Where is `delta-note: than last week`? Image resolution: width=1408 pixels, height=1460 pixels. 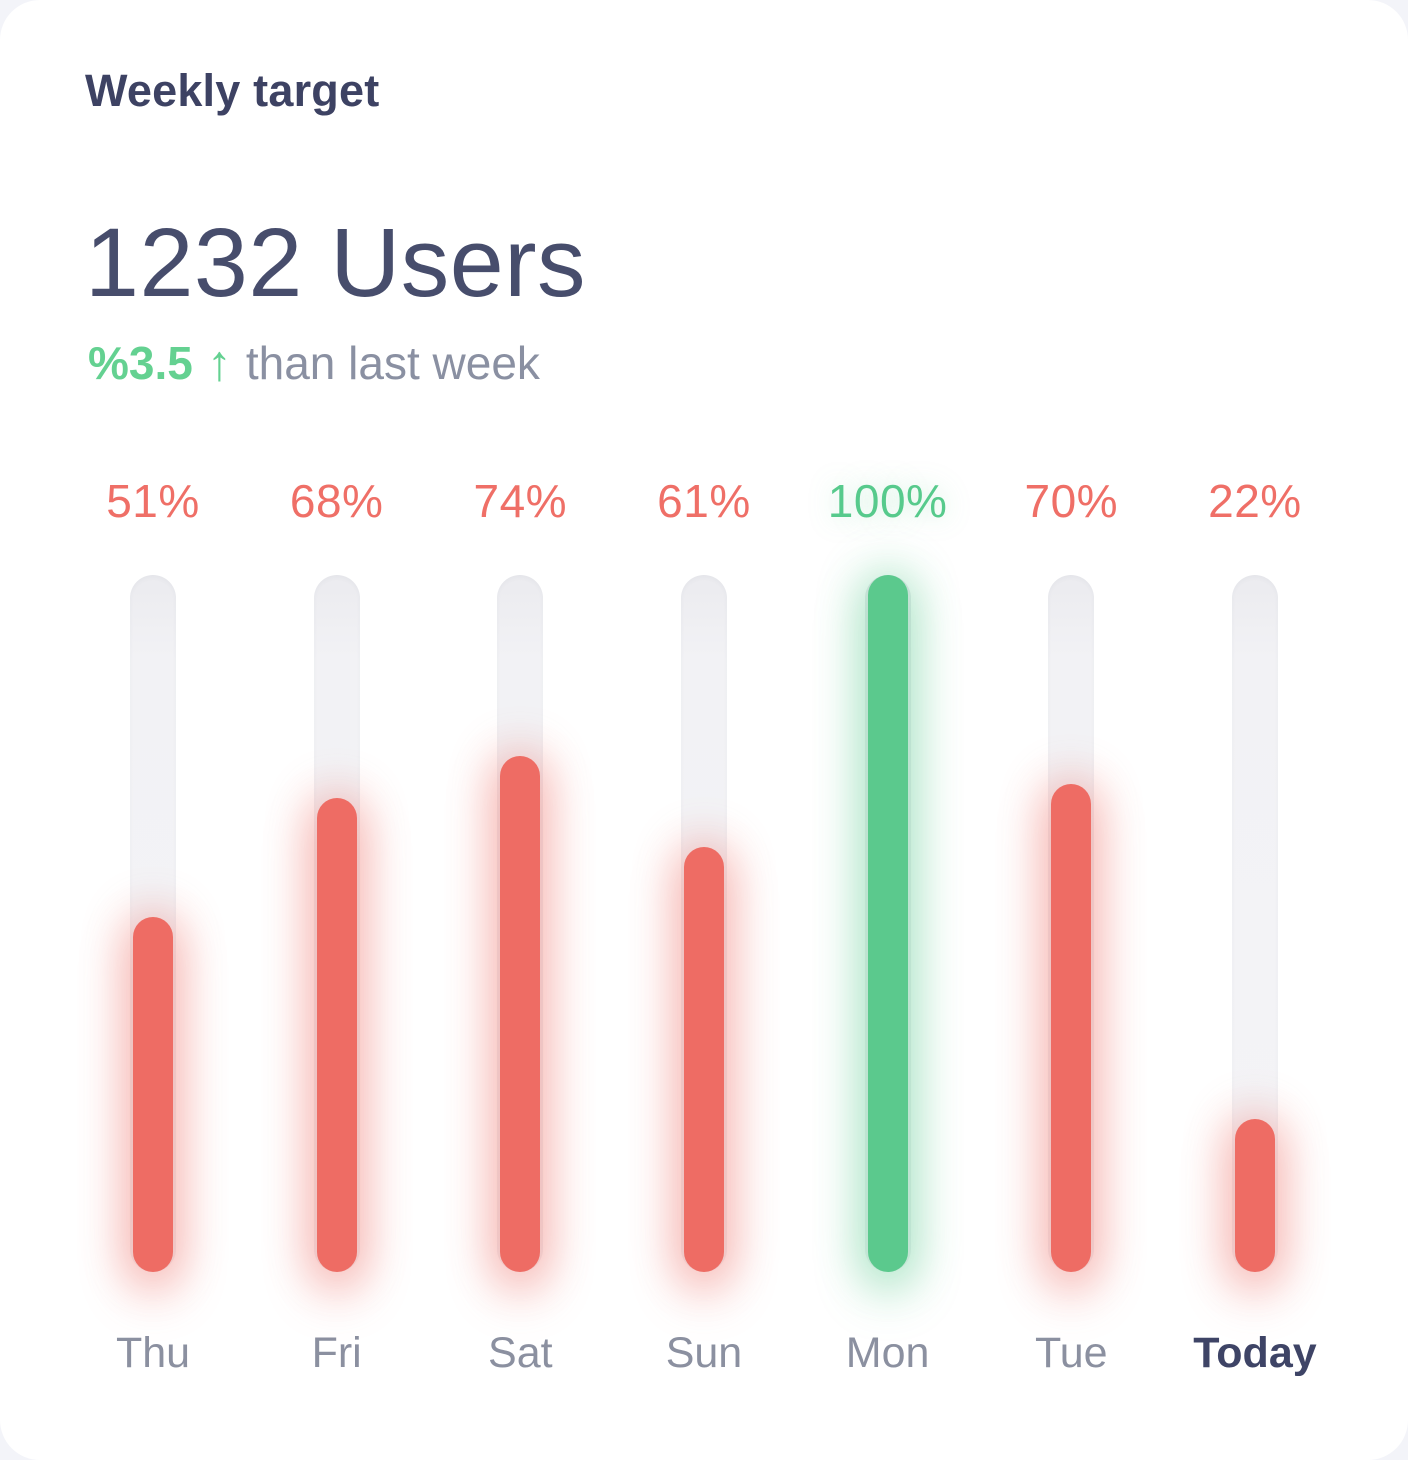
delta-note: than last week is located at coordinates (392, 363).